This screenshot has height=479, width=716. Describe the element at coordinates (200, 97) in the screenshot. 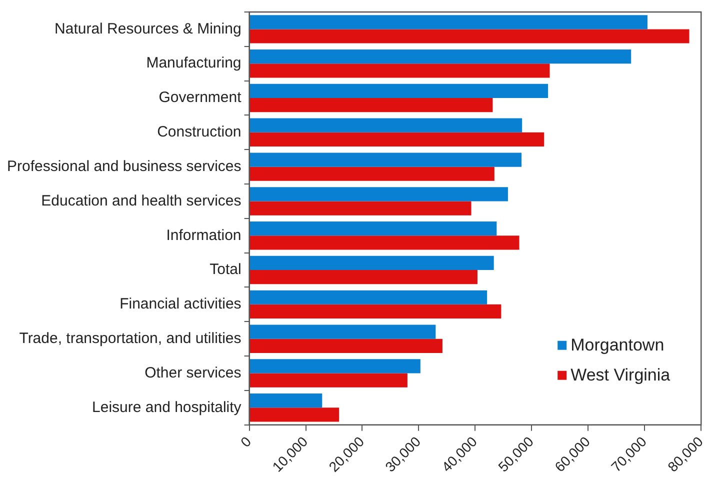

I see `y-tick-label: Government` at that location.